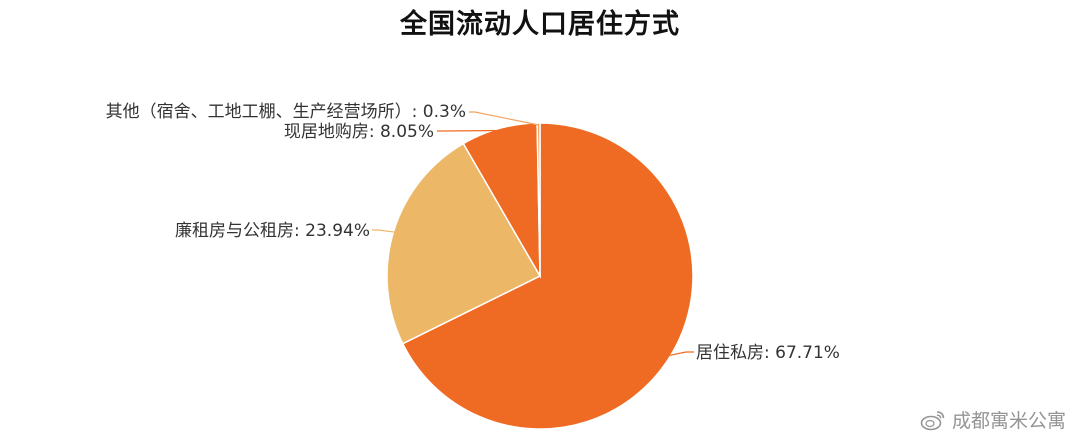 The image size is (1080, 445). What do you see at coordinates (1008, 421) in the screenshot?
I see `watermark-text: 成都寓米公寓` at bounding box center [1008, 421].